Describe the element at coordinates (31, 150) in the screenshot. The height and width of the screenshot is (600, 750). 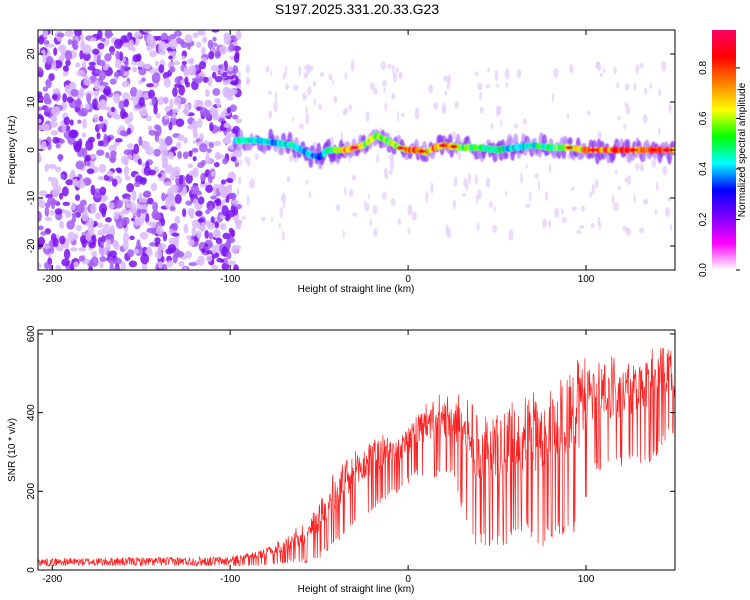
I see `spectrogram-ytick-label: 0` at that location.